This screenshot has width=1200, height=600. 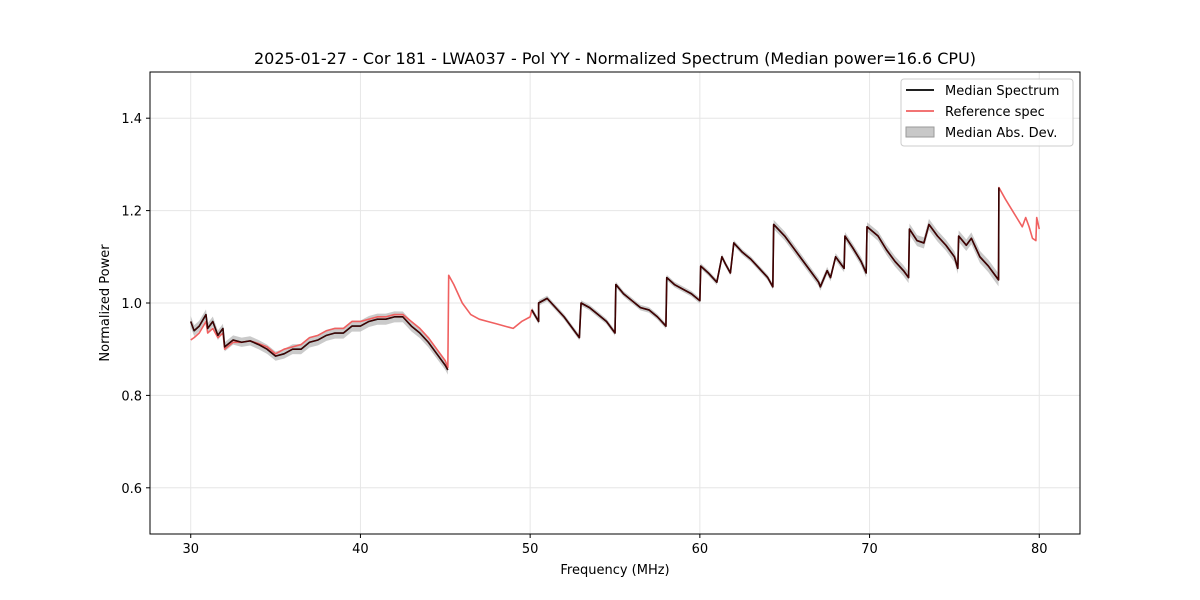 What do you see at coordinates (615, 545) in the screenshot?
I see `x-axis-ticks: 30 40 50 60 70 80` at bounding box center [615, 545].